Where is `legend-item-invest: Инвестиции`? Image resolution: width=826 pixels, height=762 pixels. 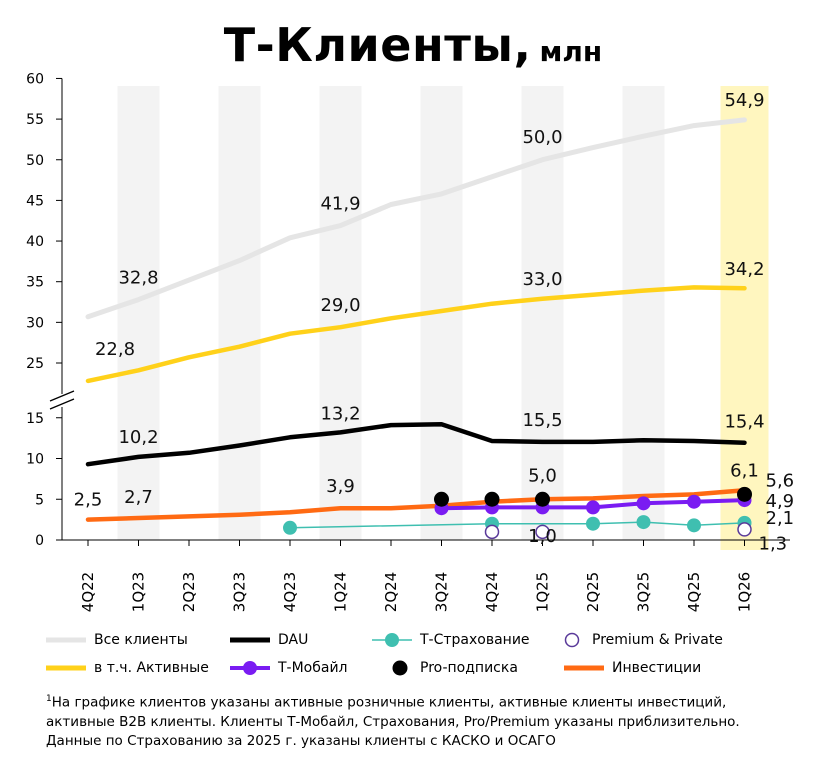
legend-item-invest: Инвестиции is located at coordinates (632, 668).